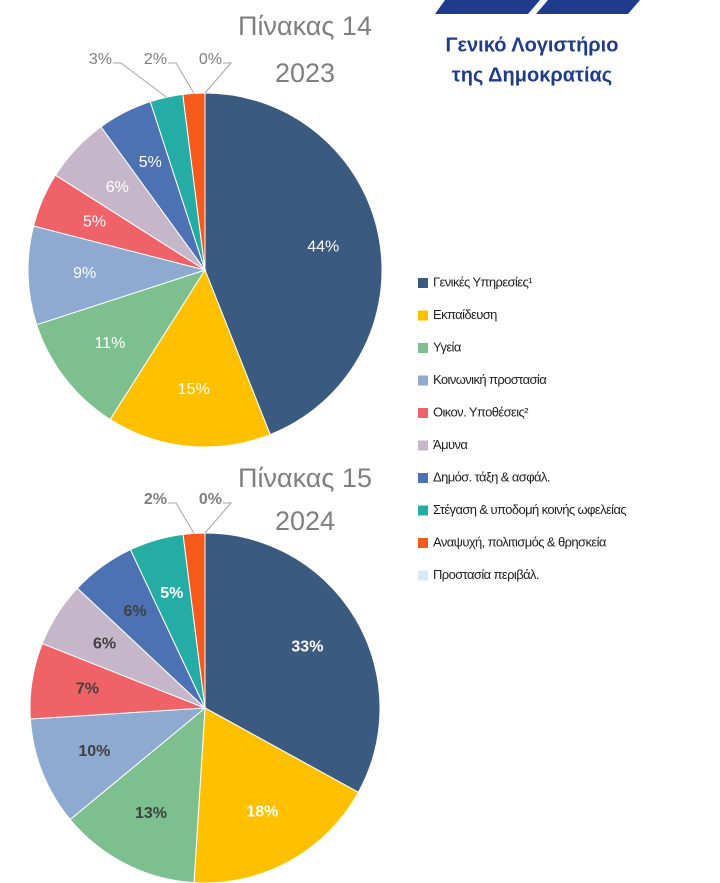  Describe the element at coordinates (450, 444) in the screenshot. I see `legend-label: Άμυνα` at that location.